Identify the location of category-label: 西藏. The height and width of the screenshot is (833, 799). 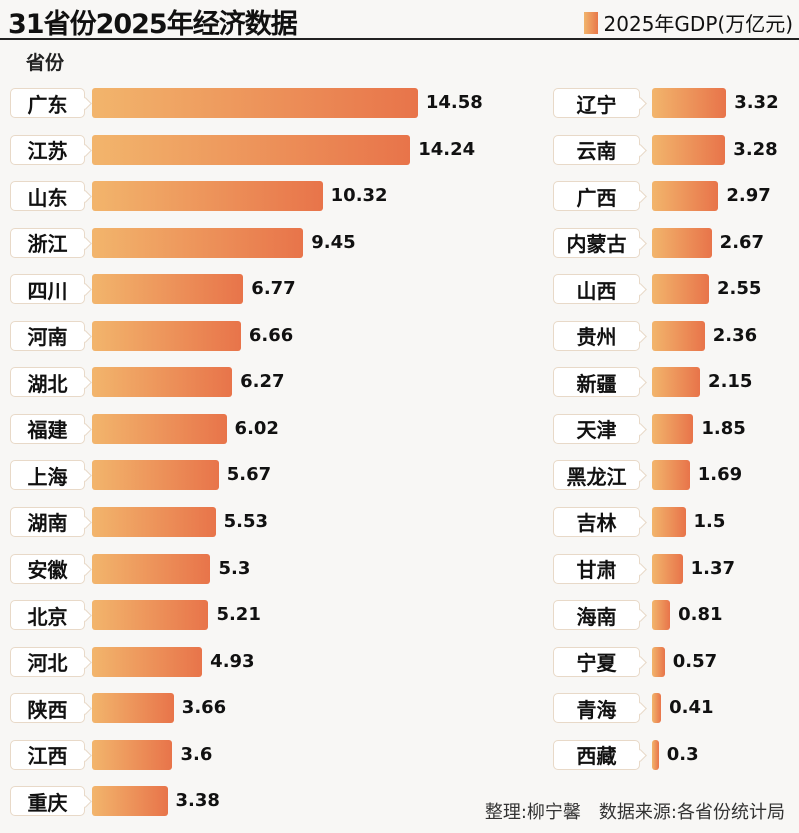
(596, 754).